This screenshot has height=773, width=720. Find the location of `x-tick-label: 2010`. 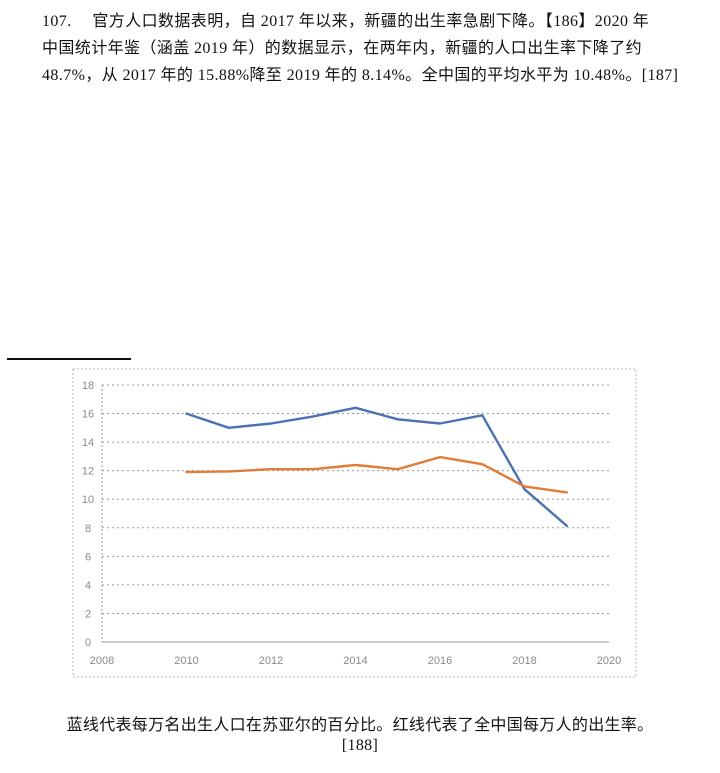

x-tick-label: 2010 is located at coordinates (186, 661).